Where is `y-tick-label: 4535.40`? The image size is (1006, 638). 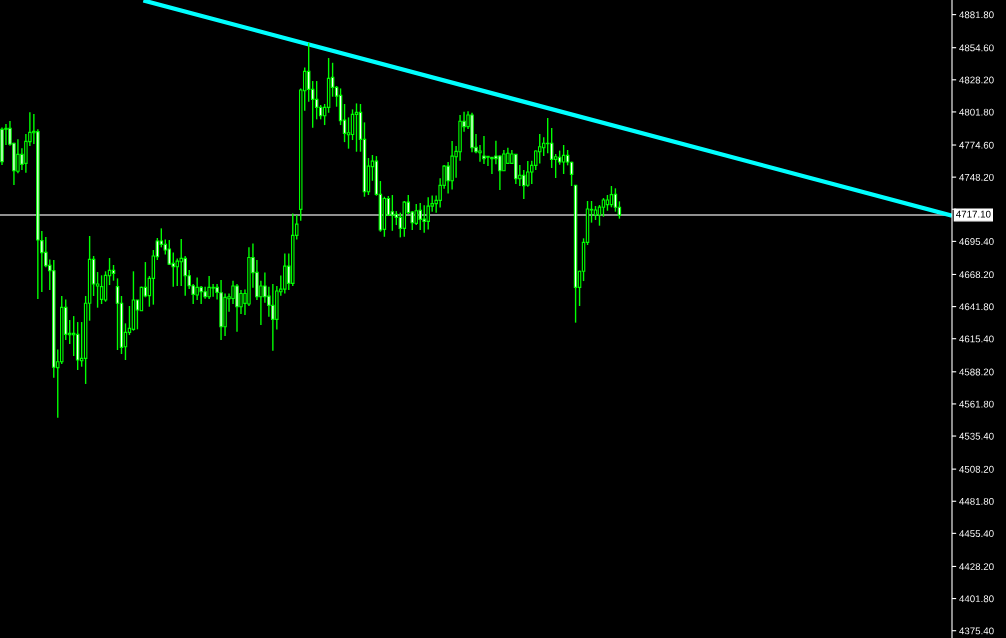 y-tick-label: 4535.40 is located at coordinates (976, 436).